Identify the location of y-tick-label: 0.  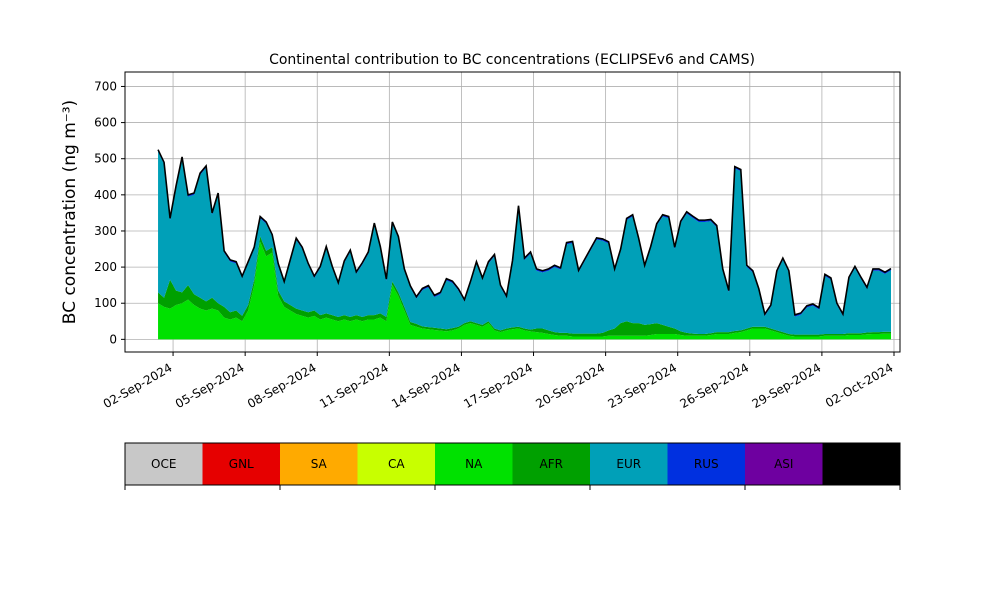
(113, 339).